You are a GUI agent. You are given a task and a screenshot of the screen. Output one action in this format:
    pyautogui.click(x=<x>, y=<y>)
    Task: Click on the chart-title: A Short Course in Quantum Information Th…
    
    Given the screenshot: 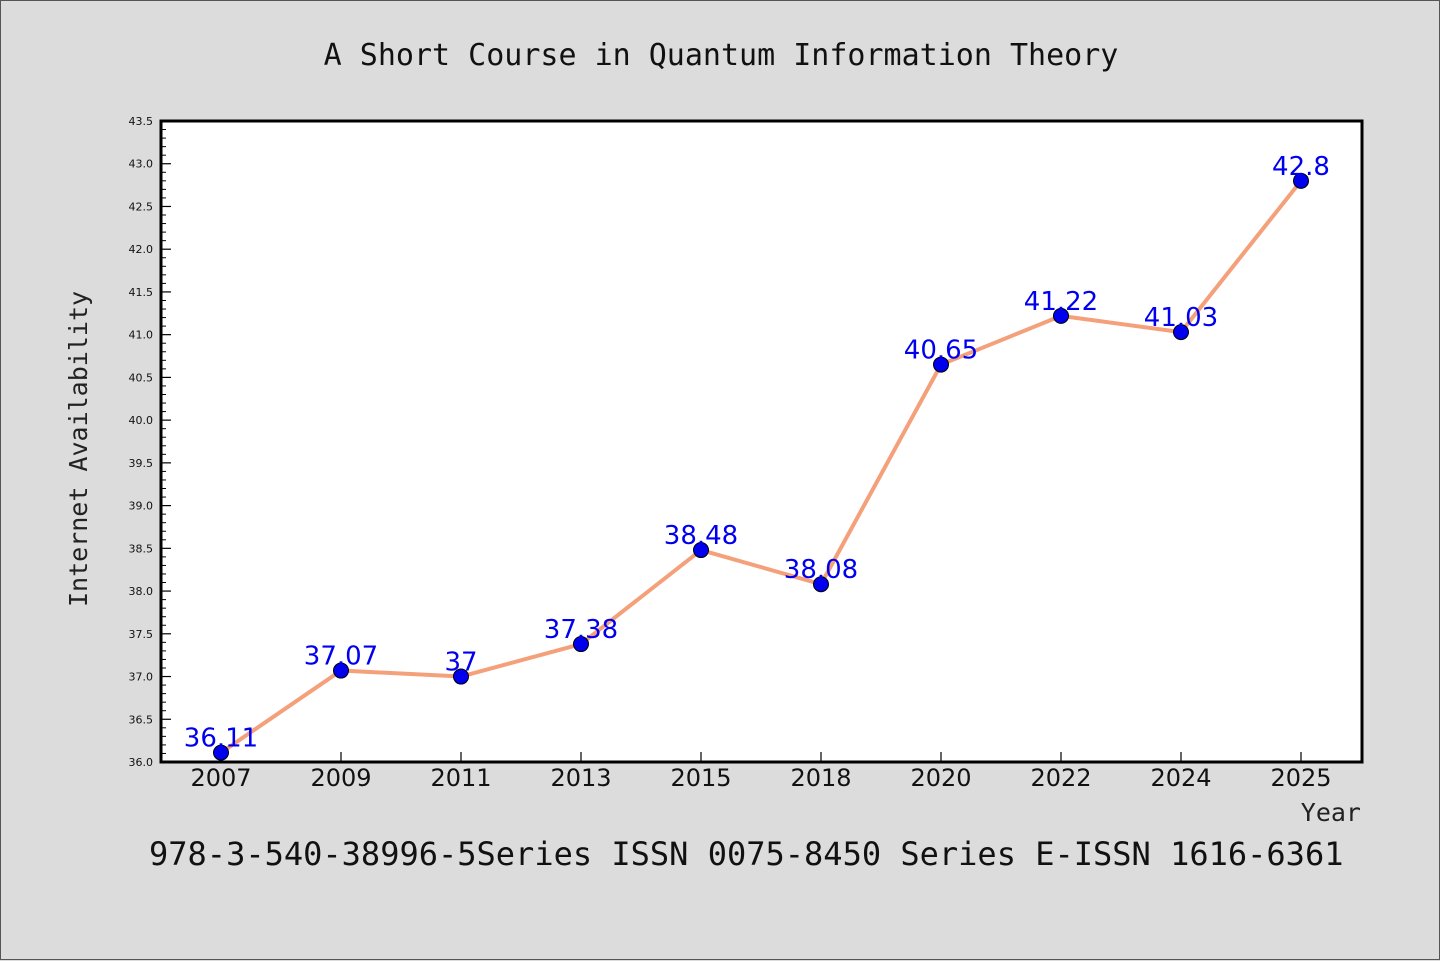 What is the action you would take?
    pyautogui.click(x=721, y=55)
    